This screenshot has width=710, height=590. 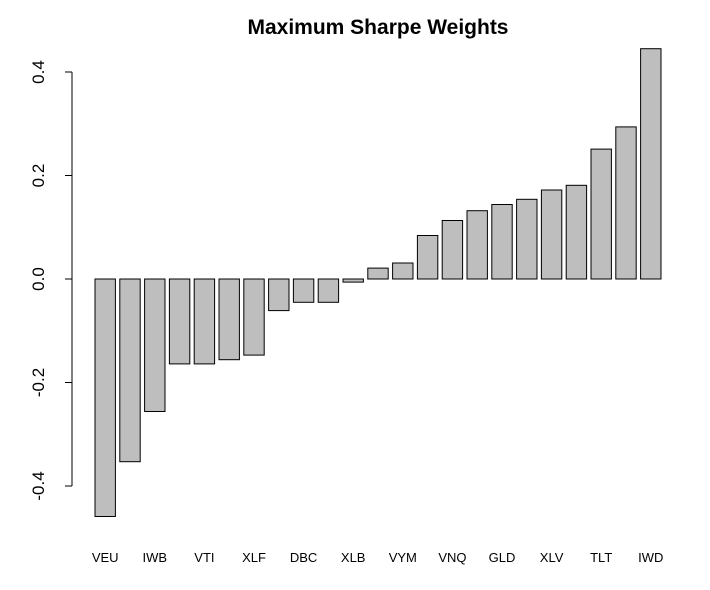 I want to click on y-tick-label: 0.0, so click(x=38, y=279).